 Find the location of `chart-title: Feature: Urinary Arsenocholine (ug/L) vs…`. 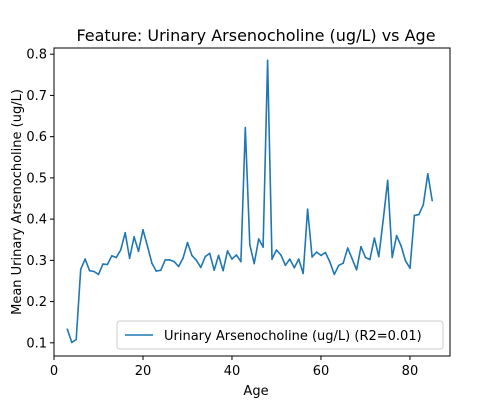

chart-title: Feature: Urinary Arsenocholine (ug/L) vs… is located at coordinates (255, 35).